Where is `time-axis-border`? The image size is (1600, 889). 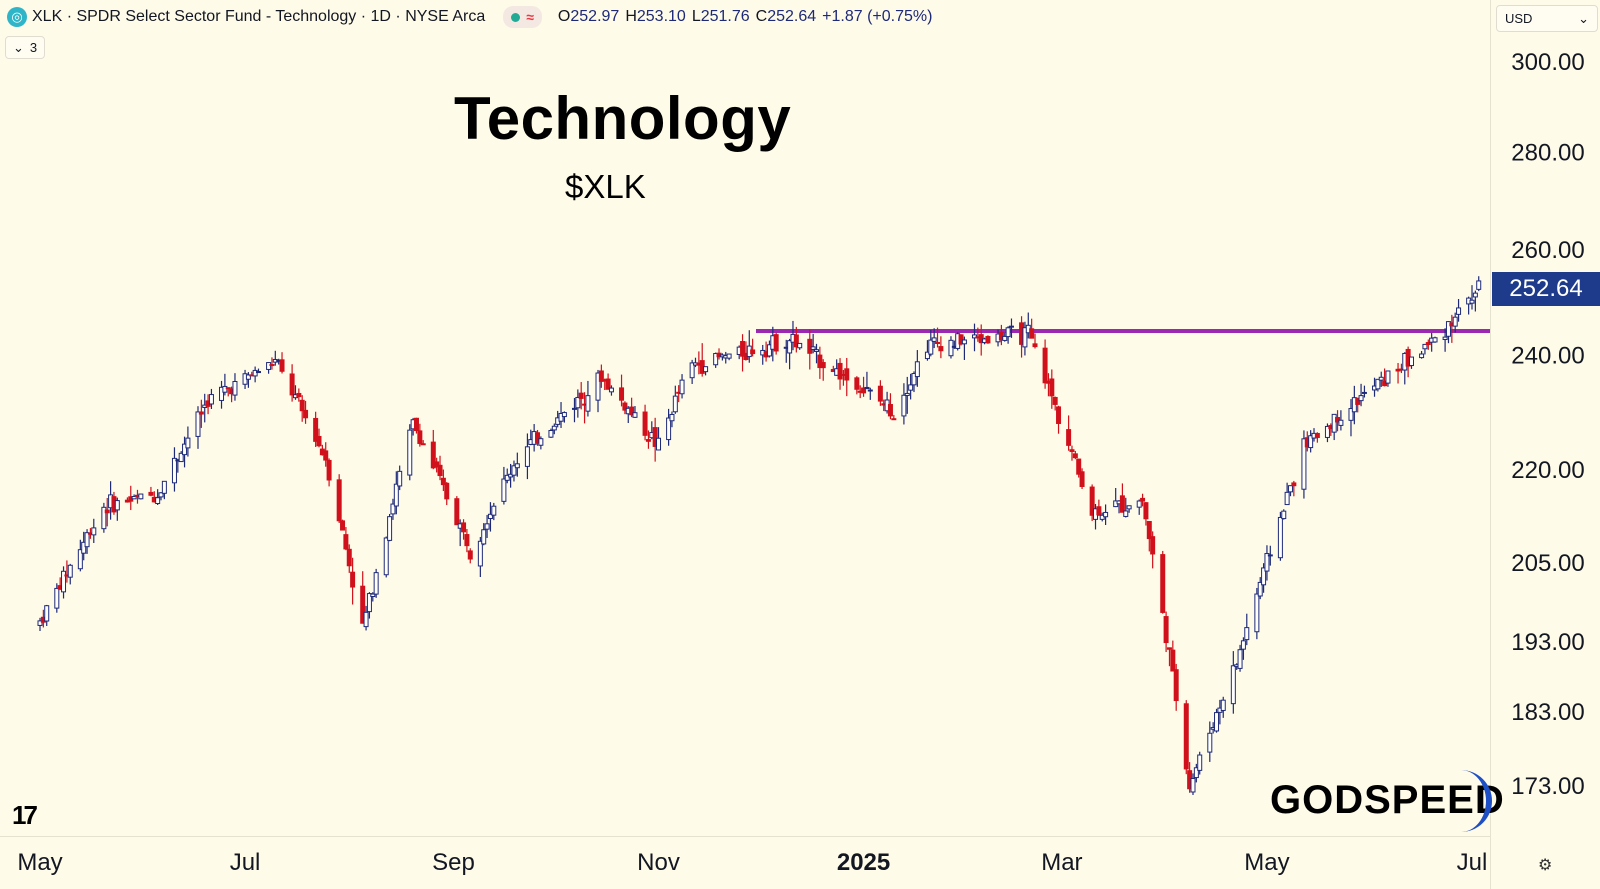 time-axis-border is located at coordinates (745, 836).